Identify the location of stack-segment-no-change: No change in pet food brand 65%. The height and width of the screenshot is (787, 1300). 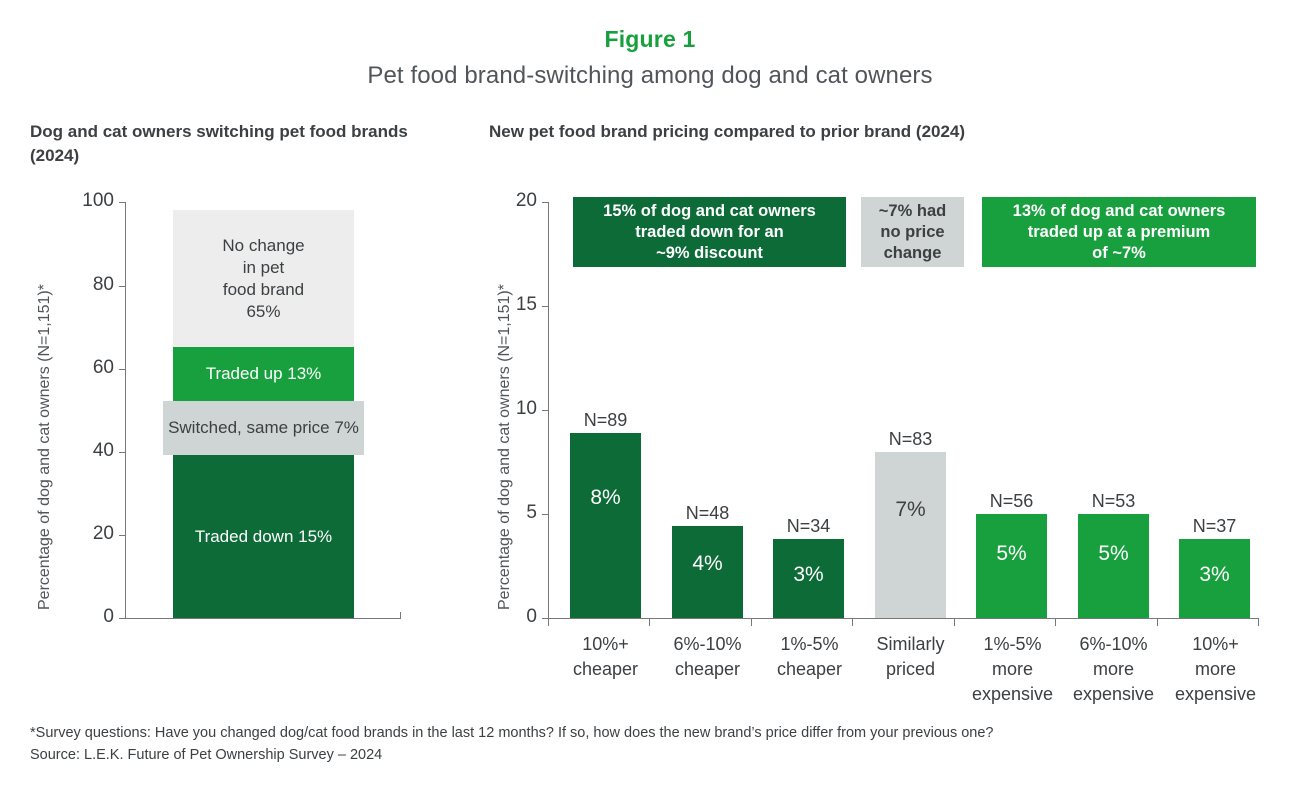
(263, 278).